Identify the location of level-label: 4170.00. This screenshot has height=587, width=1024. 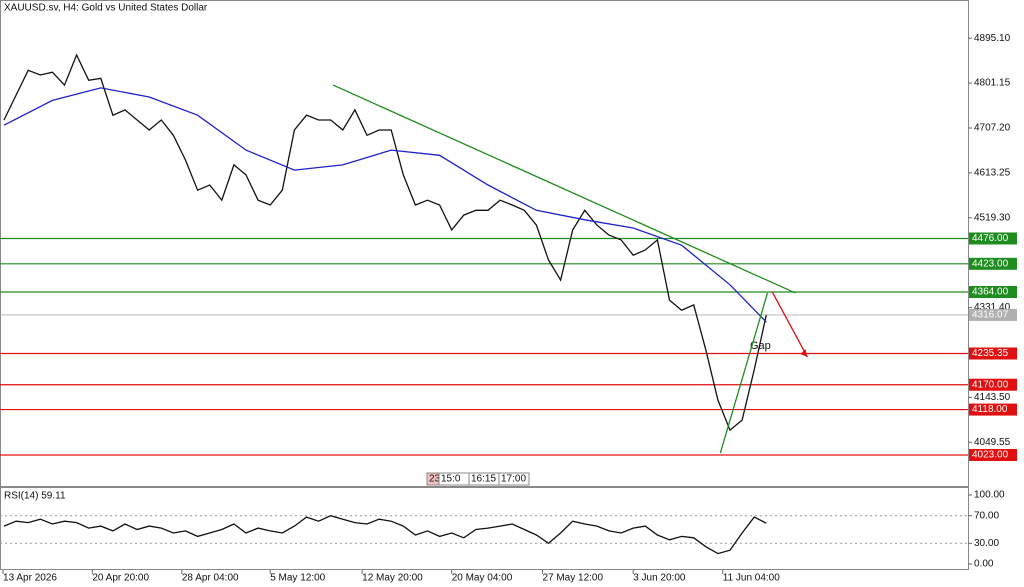
(990, 384).